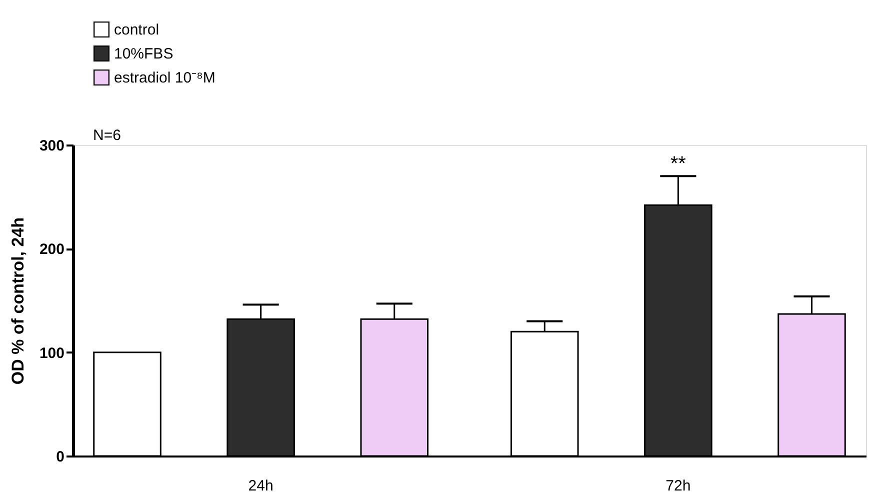 The height and width of the screenshot is (501, 874). What do you see at coordinates (60, 457) in the screenshot?
I see `y-tick-label: 0` at bounding box center [60, 457].